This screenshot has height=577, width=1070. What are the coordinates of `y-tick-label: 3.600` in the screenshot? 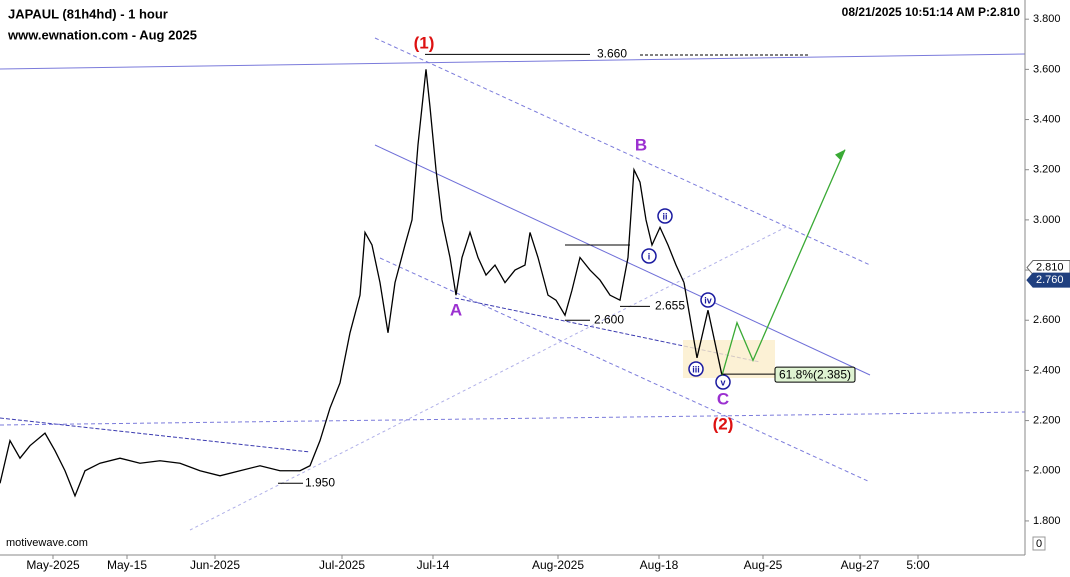 It's located at (1047, 69).